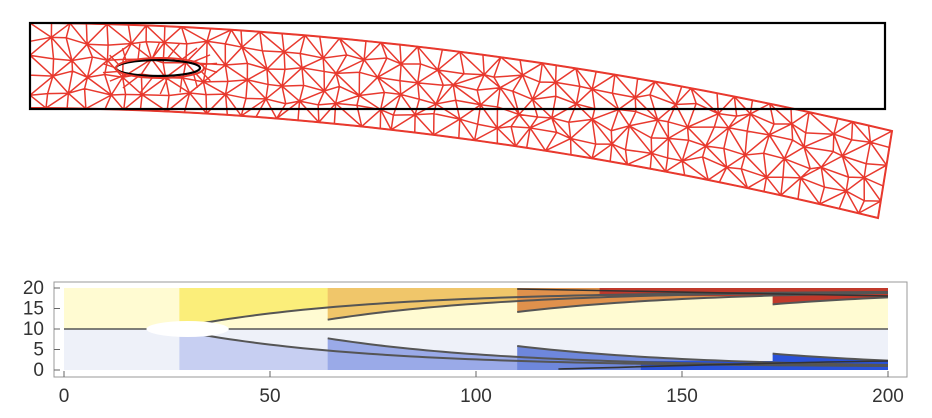  What do you see at coordinates (64, 396) in the screenshot?
I see `x-tick-label: 0` at bounding box center [64, 396].